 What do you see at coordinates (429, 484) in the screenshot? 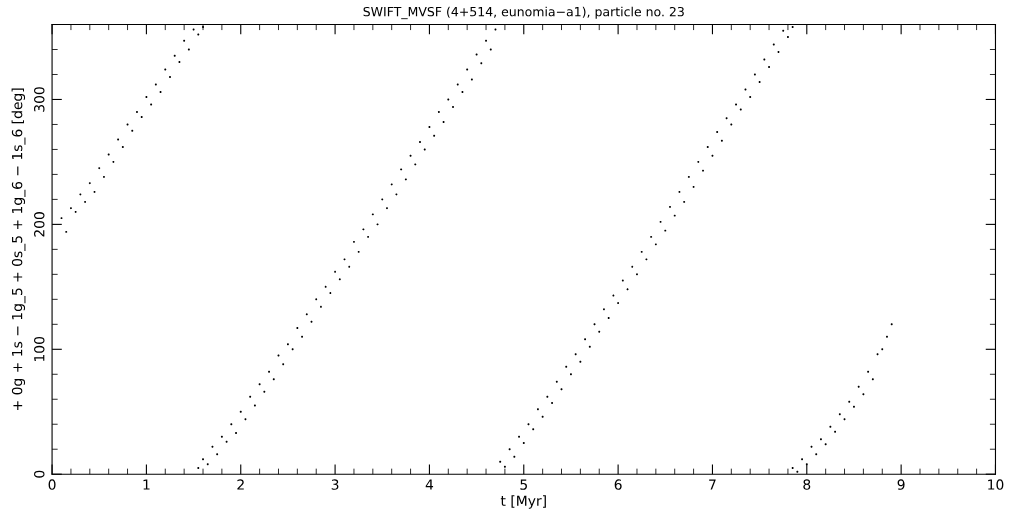
I see `x-tick-label: 4` at bounding box center [429, 484].